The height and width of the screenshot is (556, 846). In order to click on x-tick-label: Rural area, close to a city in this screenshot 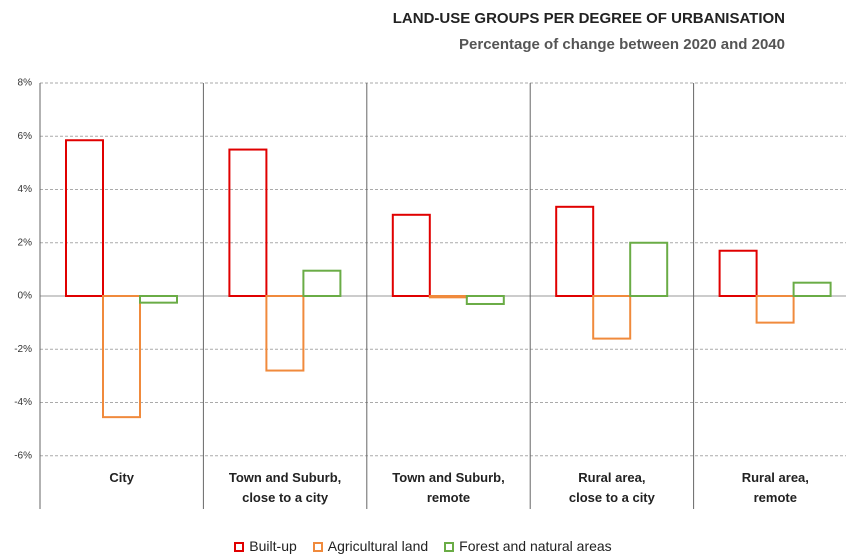, I will do `click(611, 487)`.